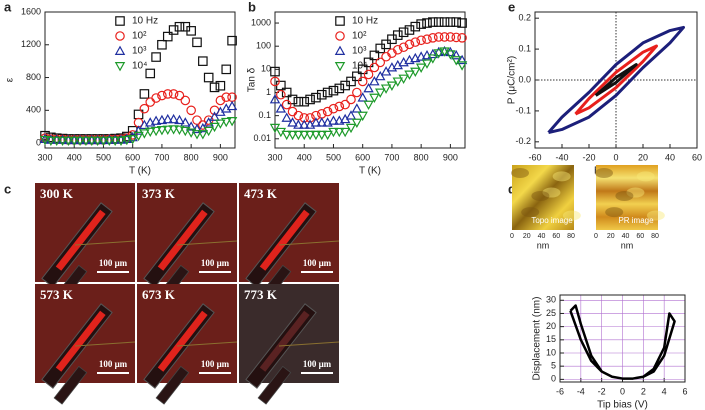  What do you see at coordinates (252, 7) in the screenshot?
I see `panel-letter: b` at bounding box center [252, 7].